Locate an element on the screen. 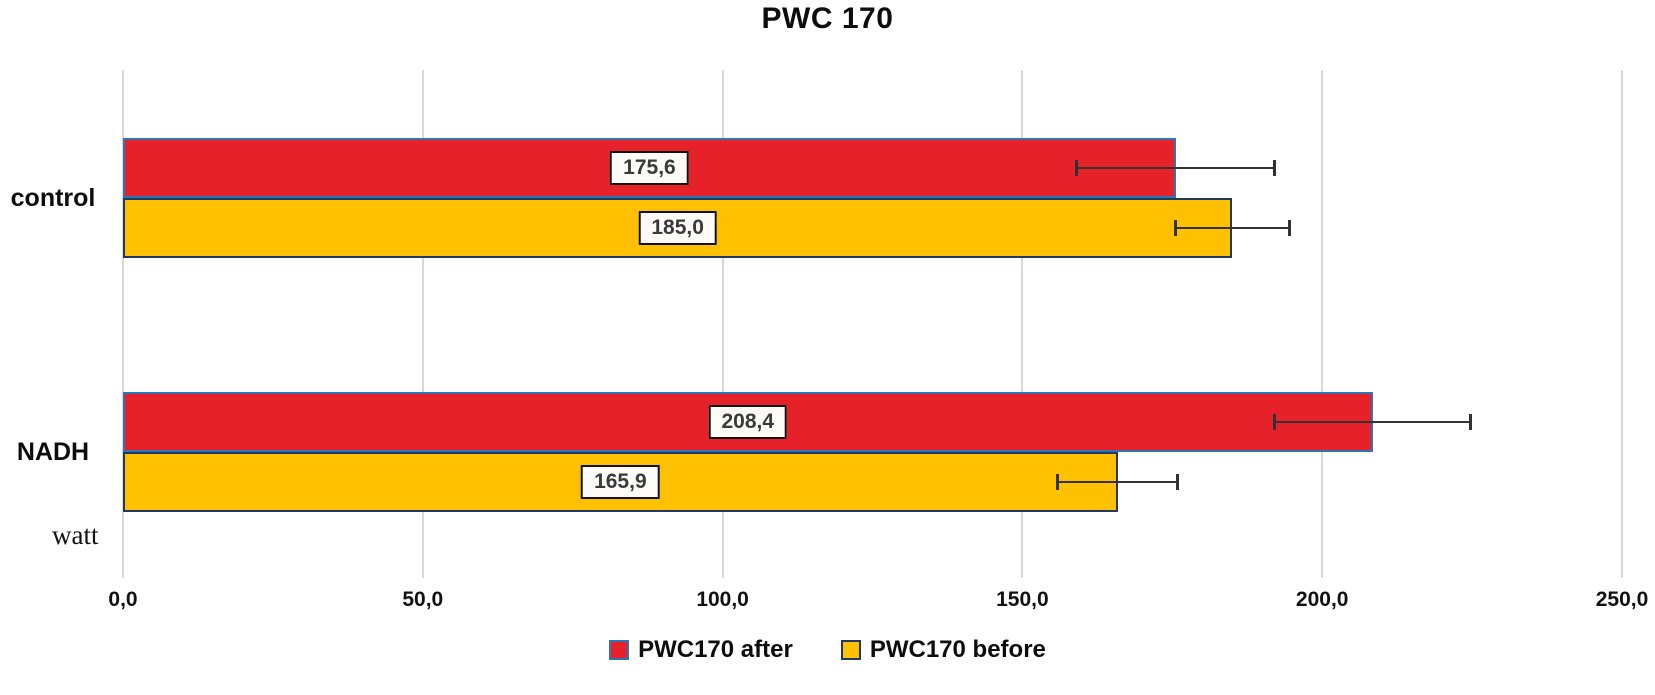 The image size is (1655, 695). legend-item-after: PWC170 after is located at coordinates (701, 650).